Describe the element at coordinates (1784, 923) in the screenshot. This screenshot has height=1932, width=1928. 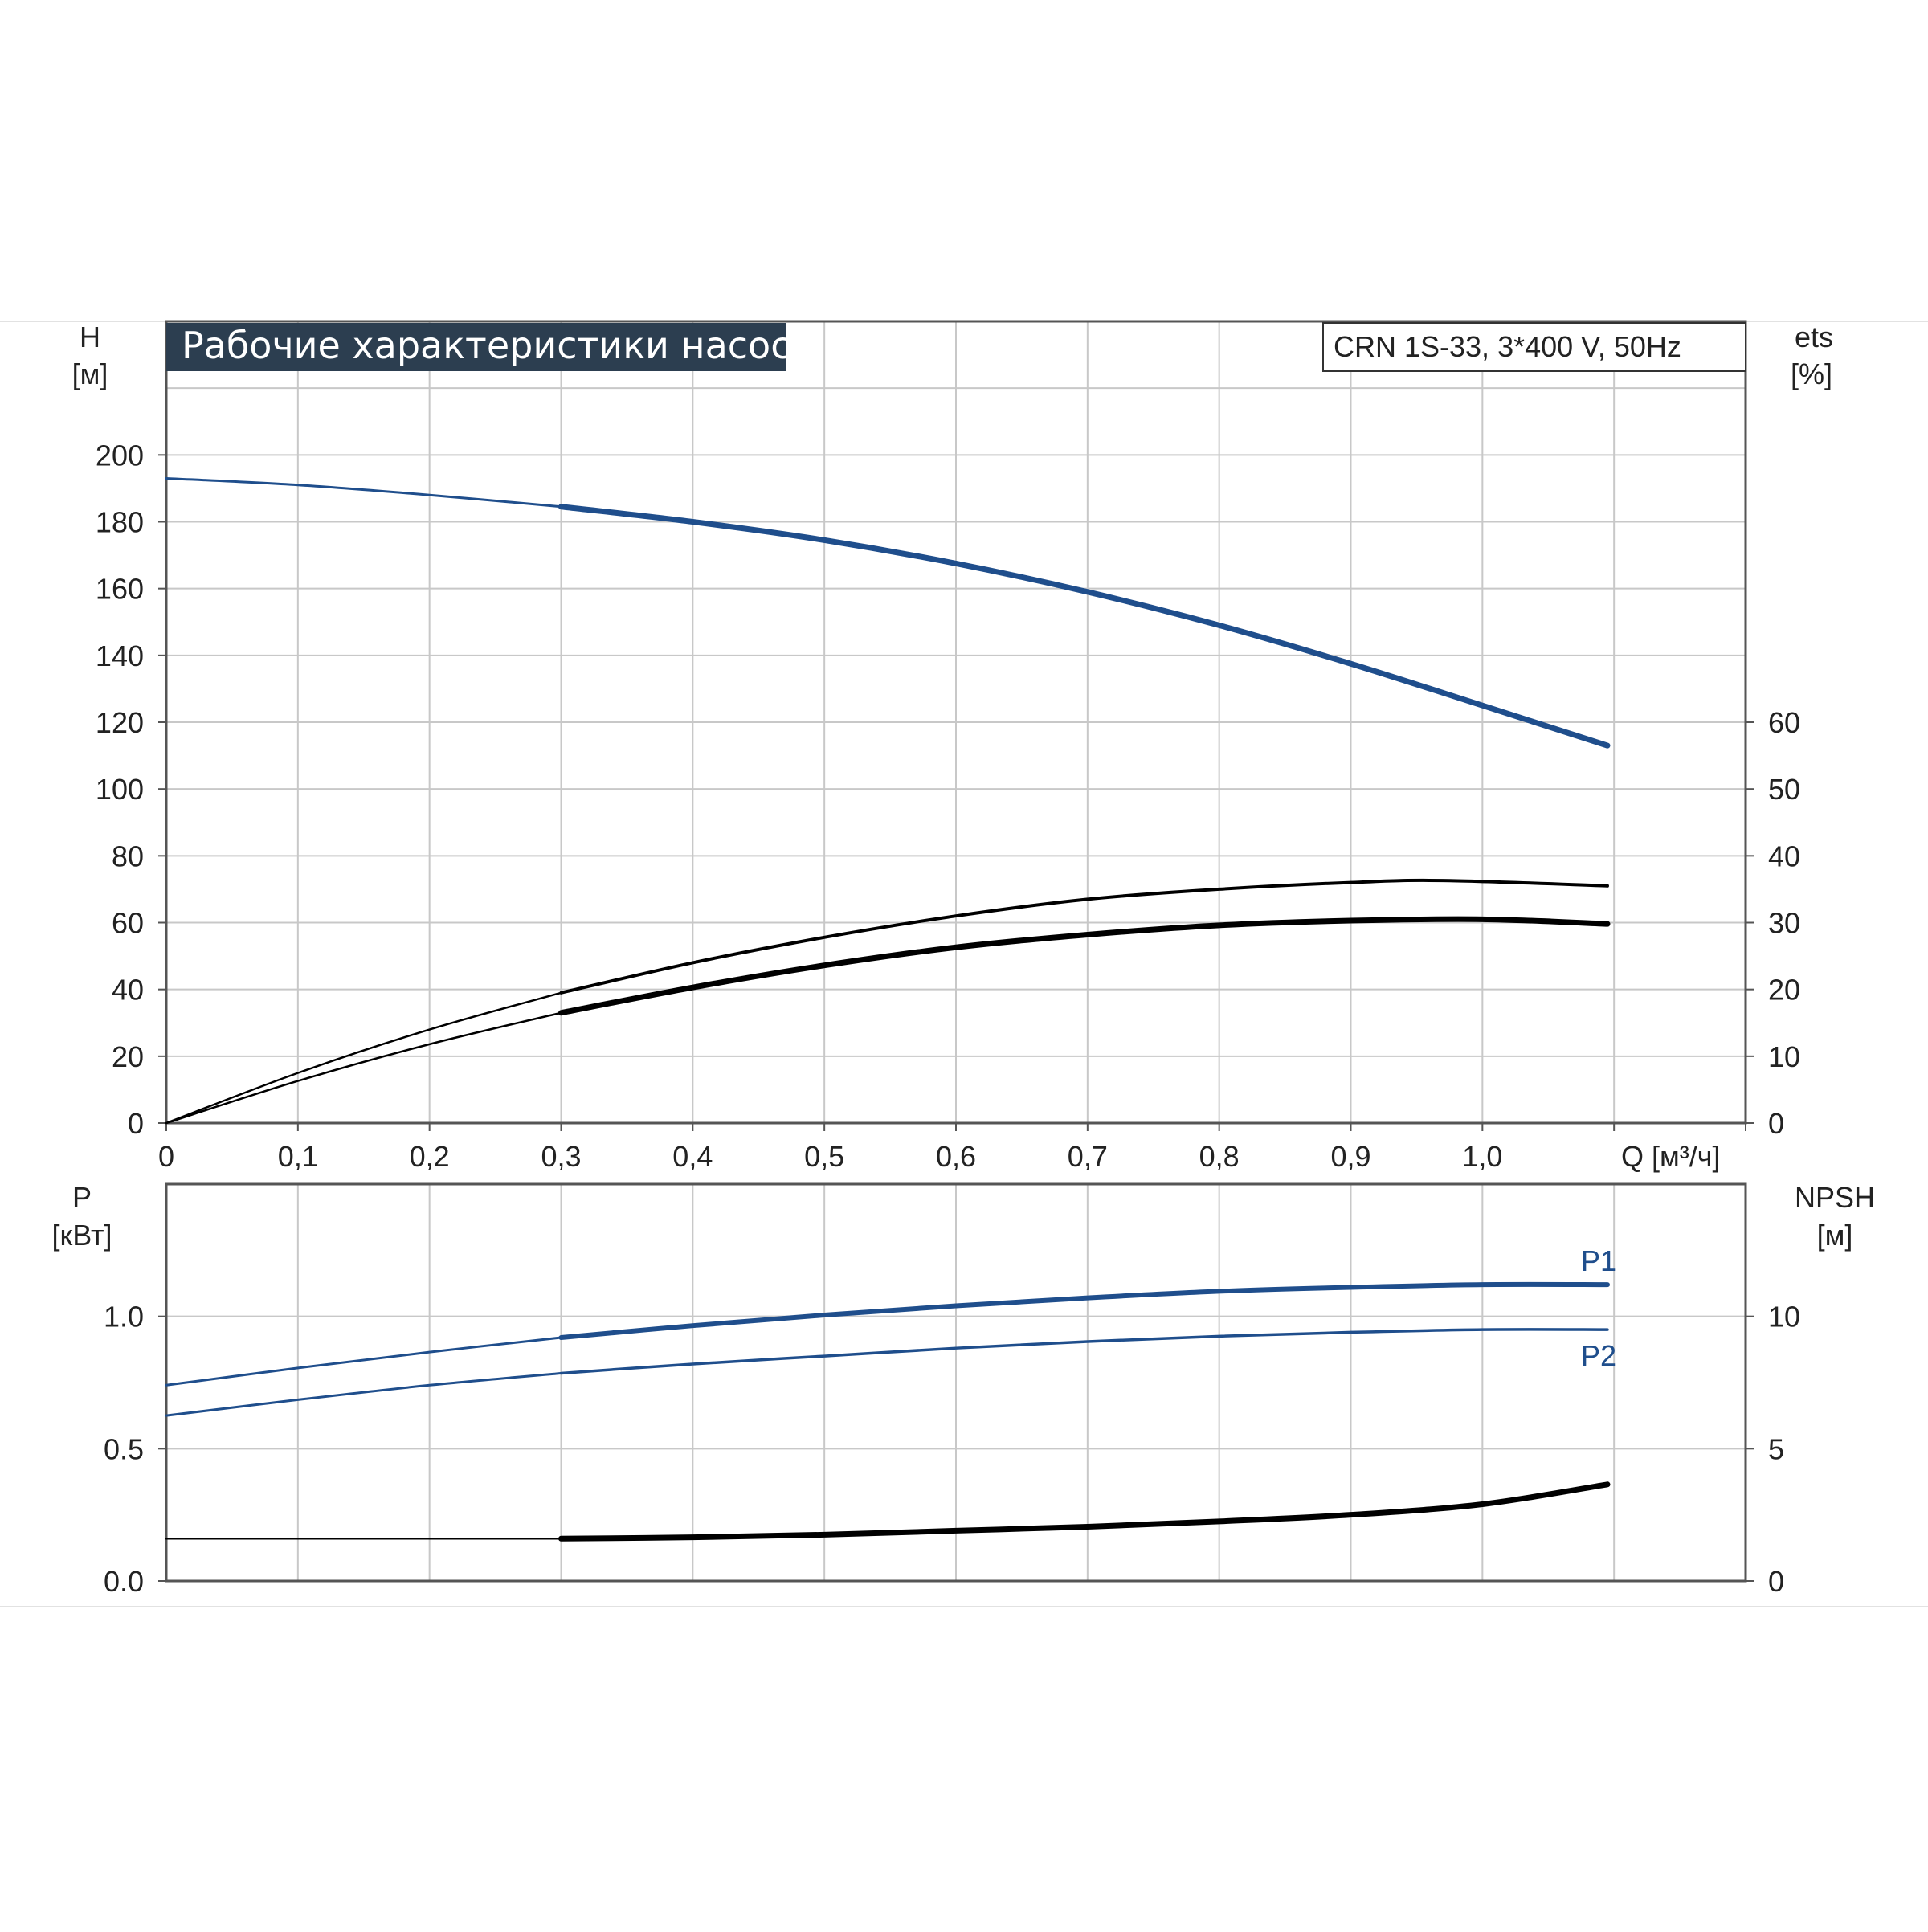
I see `y-right-tick-label: 30` at that location.